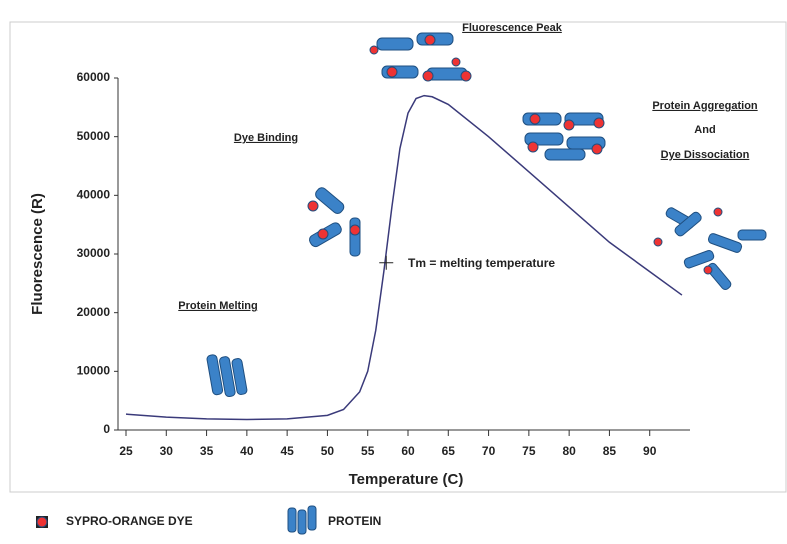 Image resolution: width=787 pixels, height=544 pixels. Describe the element at coordinates (705, 155) in the screenshot. I see `annotation: Dye Dissociation` at that location.